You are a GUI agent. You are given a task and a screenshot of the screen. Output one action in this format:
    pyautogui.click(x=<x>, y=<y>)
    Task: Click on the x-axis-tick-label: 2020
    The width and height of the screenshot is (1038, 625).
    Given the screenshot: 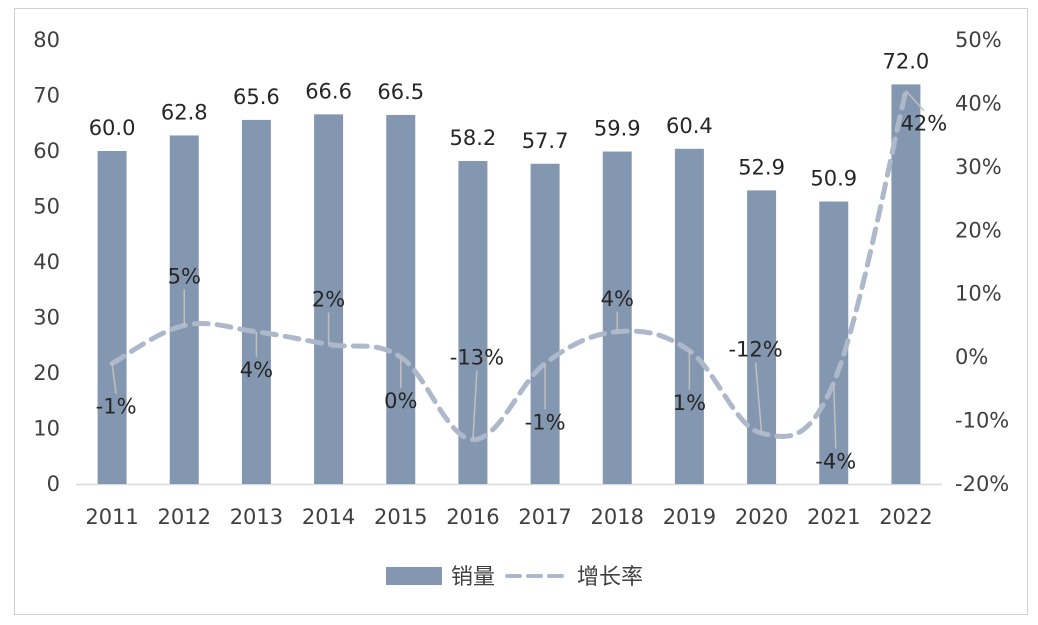 What is the action you would take?
    pyautogui.click(x=761, y=517)
    